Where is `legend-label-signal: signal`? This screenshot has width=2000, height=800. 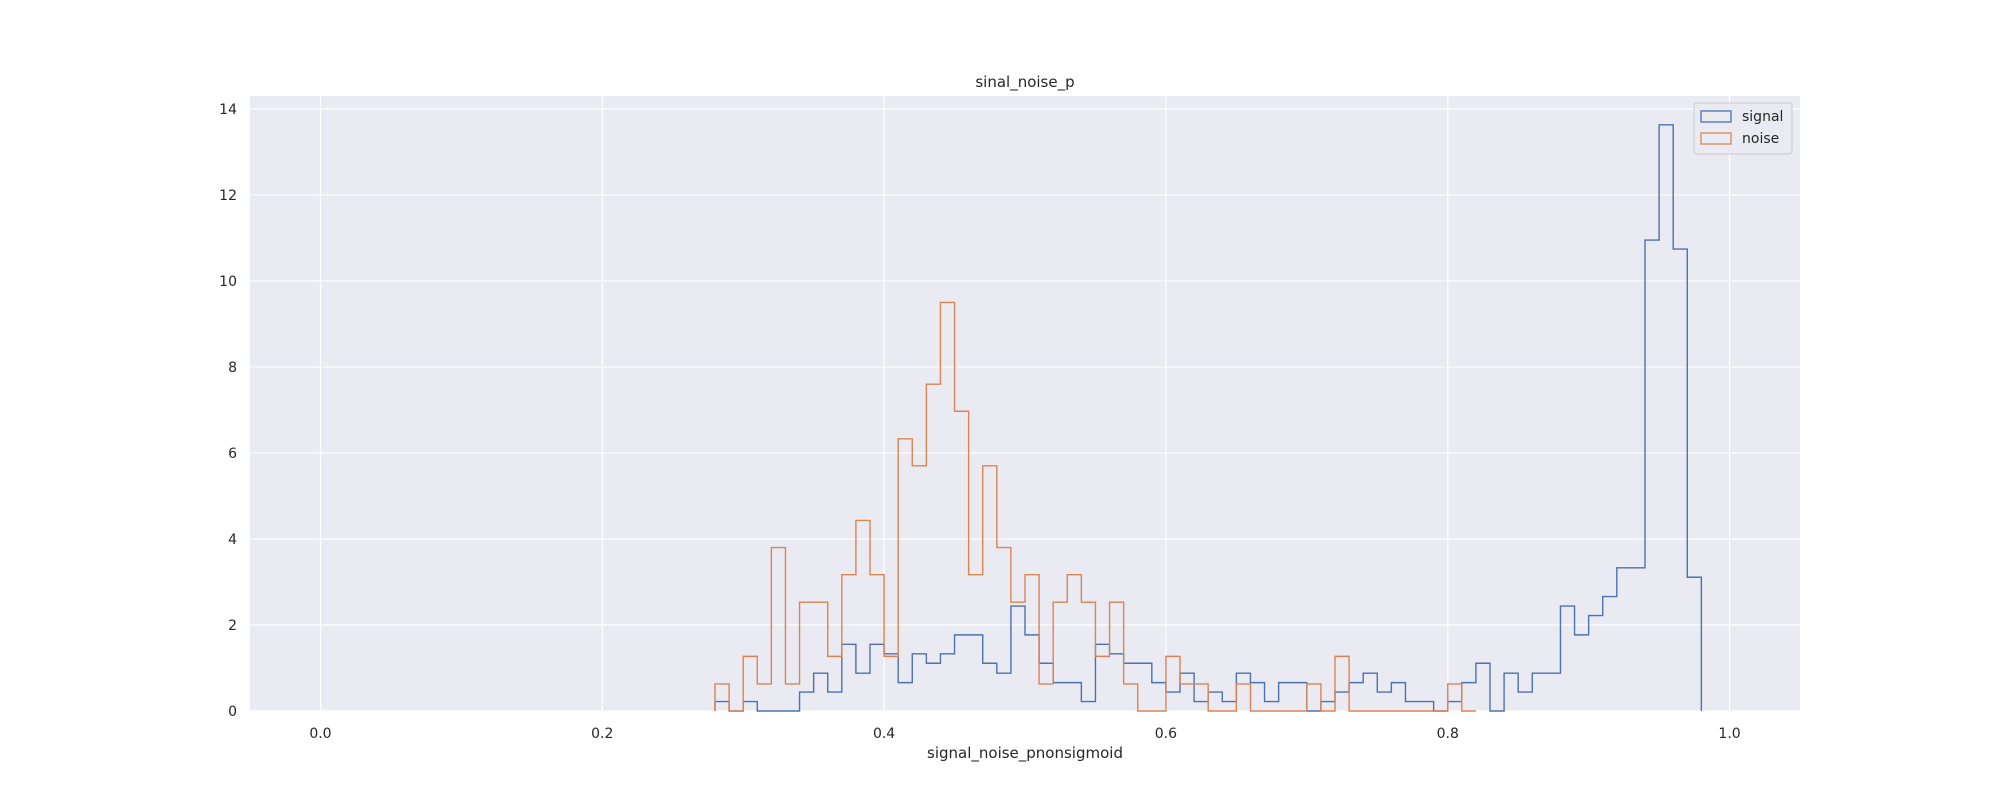 legend-label-signal: signal is located at coordinates (1762, 117).